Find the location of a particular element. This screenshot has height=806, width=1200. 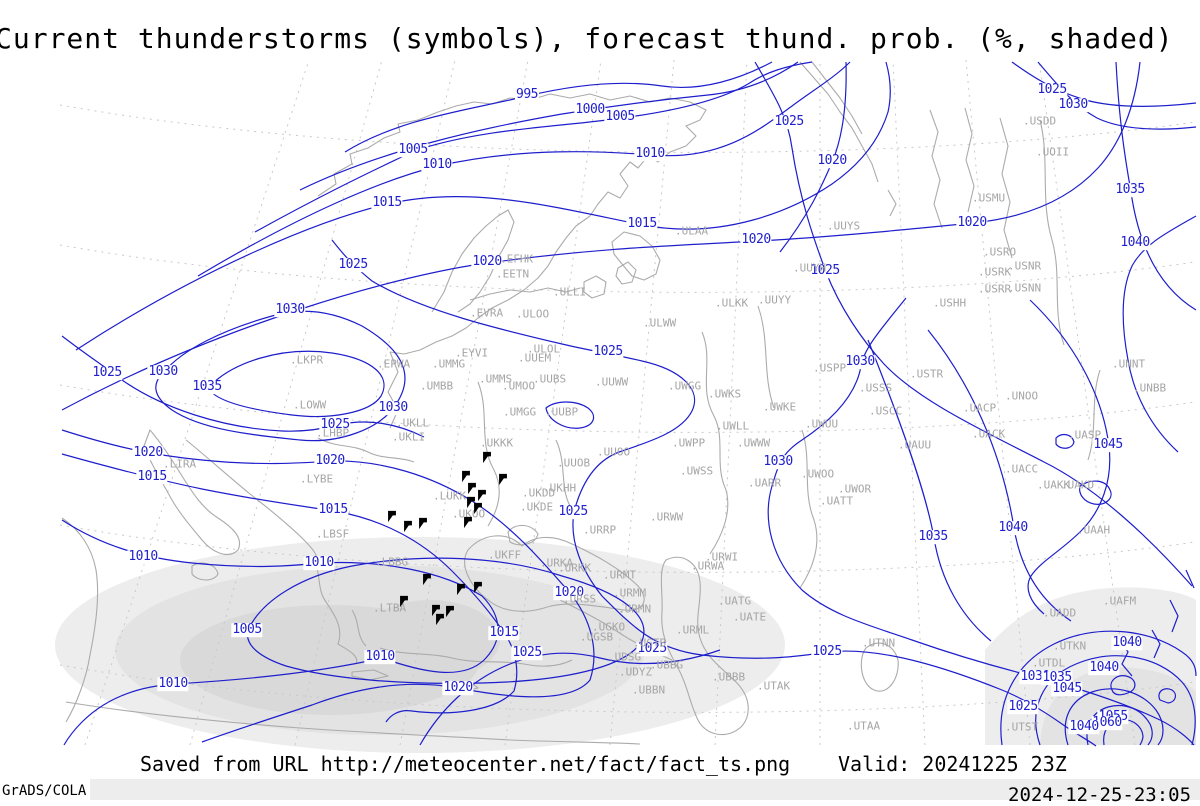

station-label: URKA is located at coordinates (557, 563).